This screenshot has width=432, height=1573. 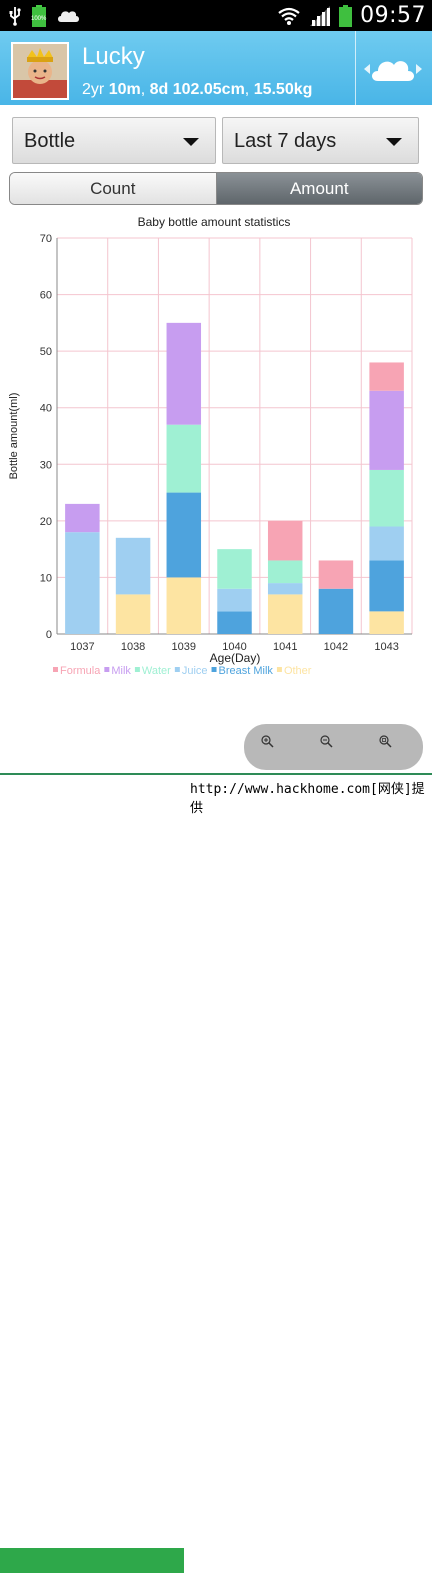 What do you see at coordinates (92, 1560) in the screenshot?
I see `footer-green-bar` at bounding box center [92, 1560].